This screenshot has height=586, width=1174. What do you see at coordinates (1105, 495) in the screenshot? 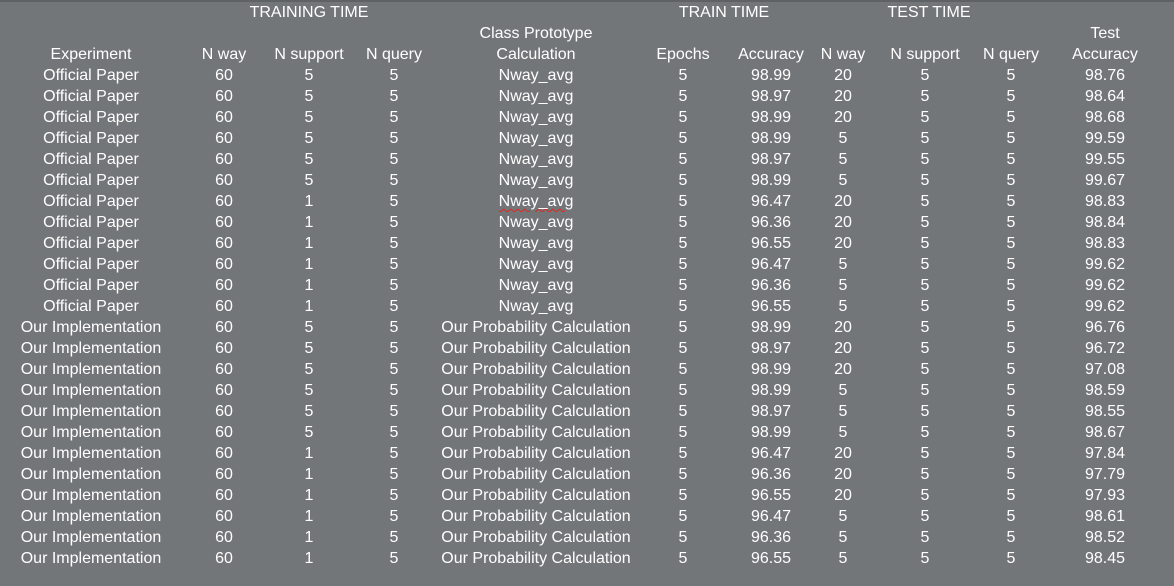
I see `cell-test-accuracy: 97.93` at bounding box center [1105, 495].